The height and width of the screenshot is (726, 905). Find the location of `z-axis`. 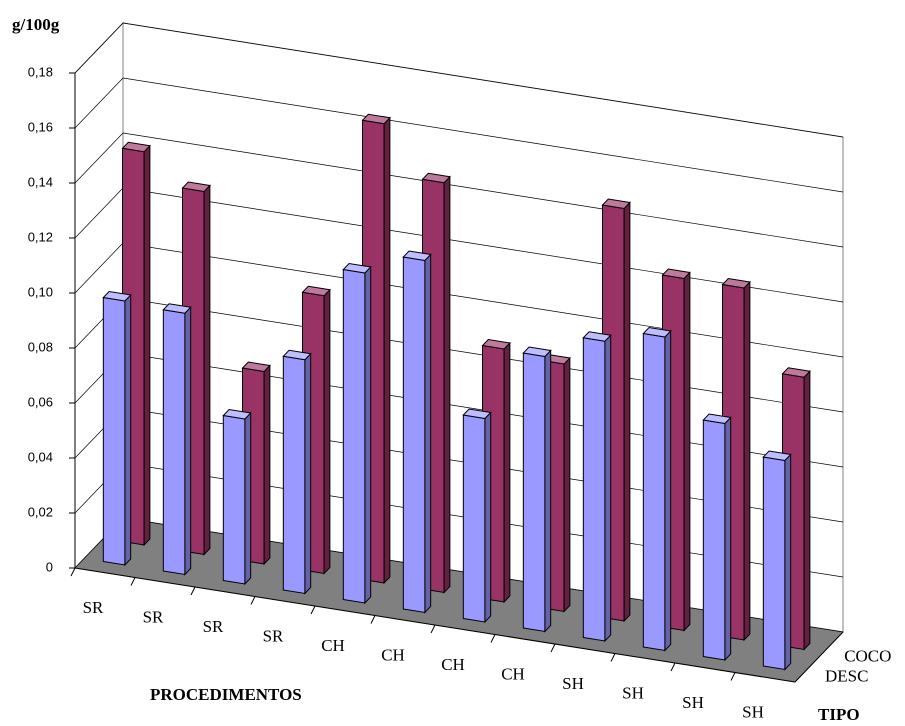

z-axis is located at coordinates (819, 657).